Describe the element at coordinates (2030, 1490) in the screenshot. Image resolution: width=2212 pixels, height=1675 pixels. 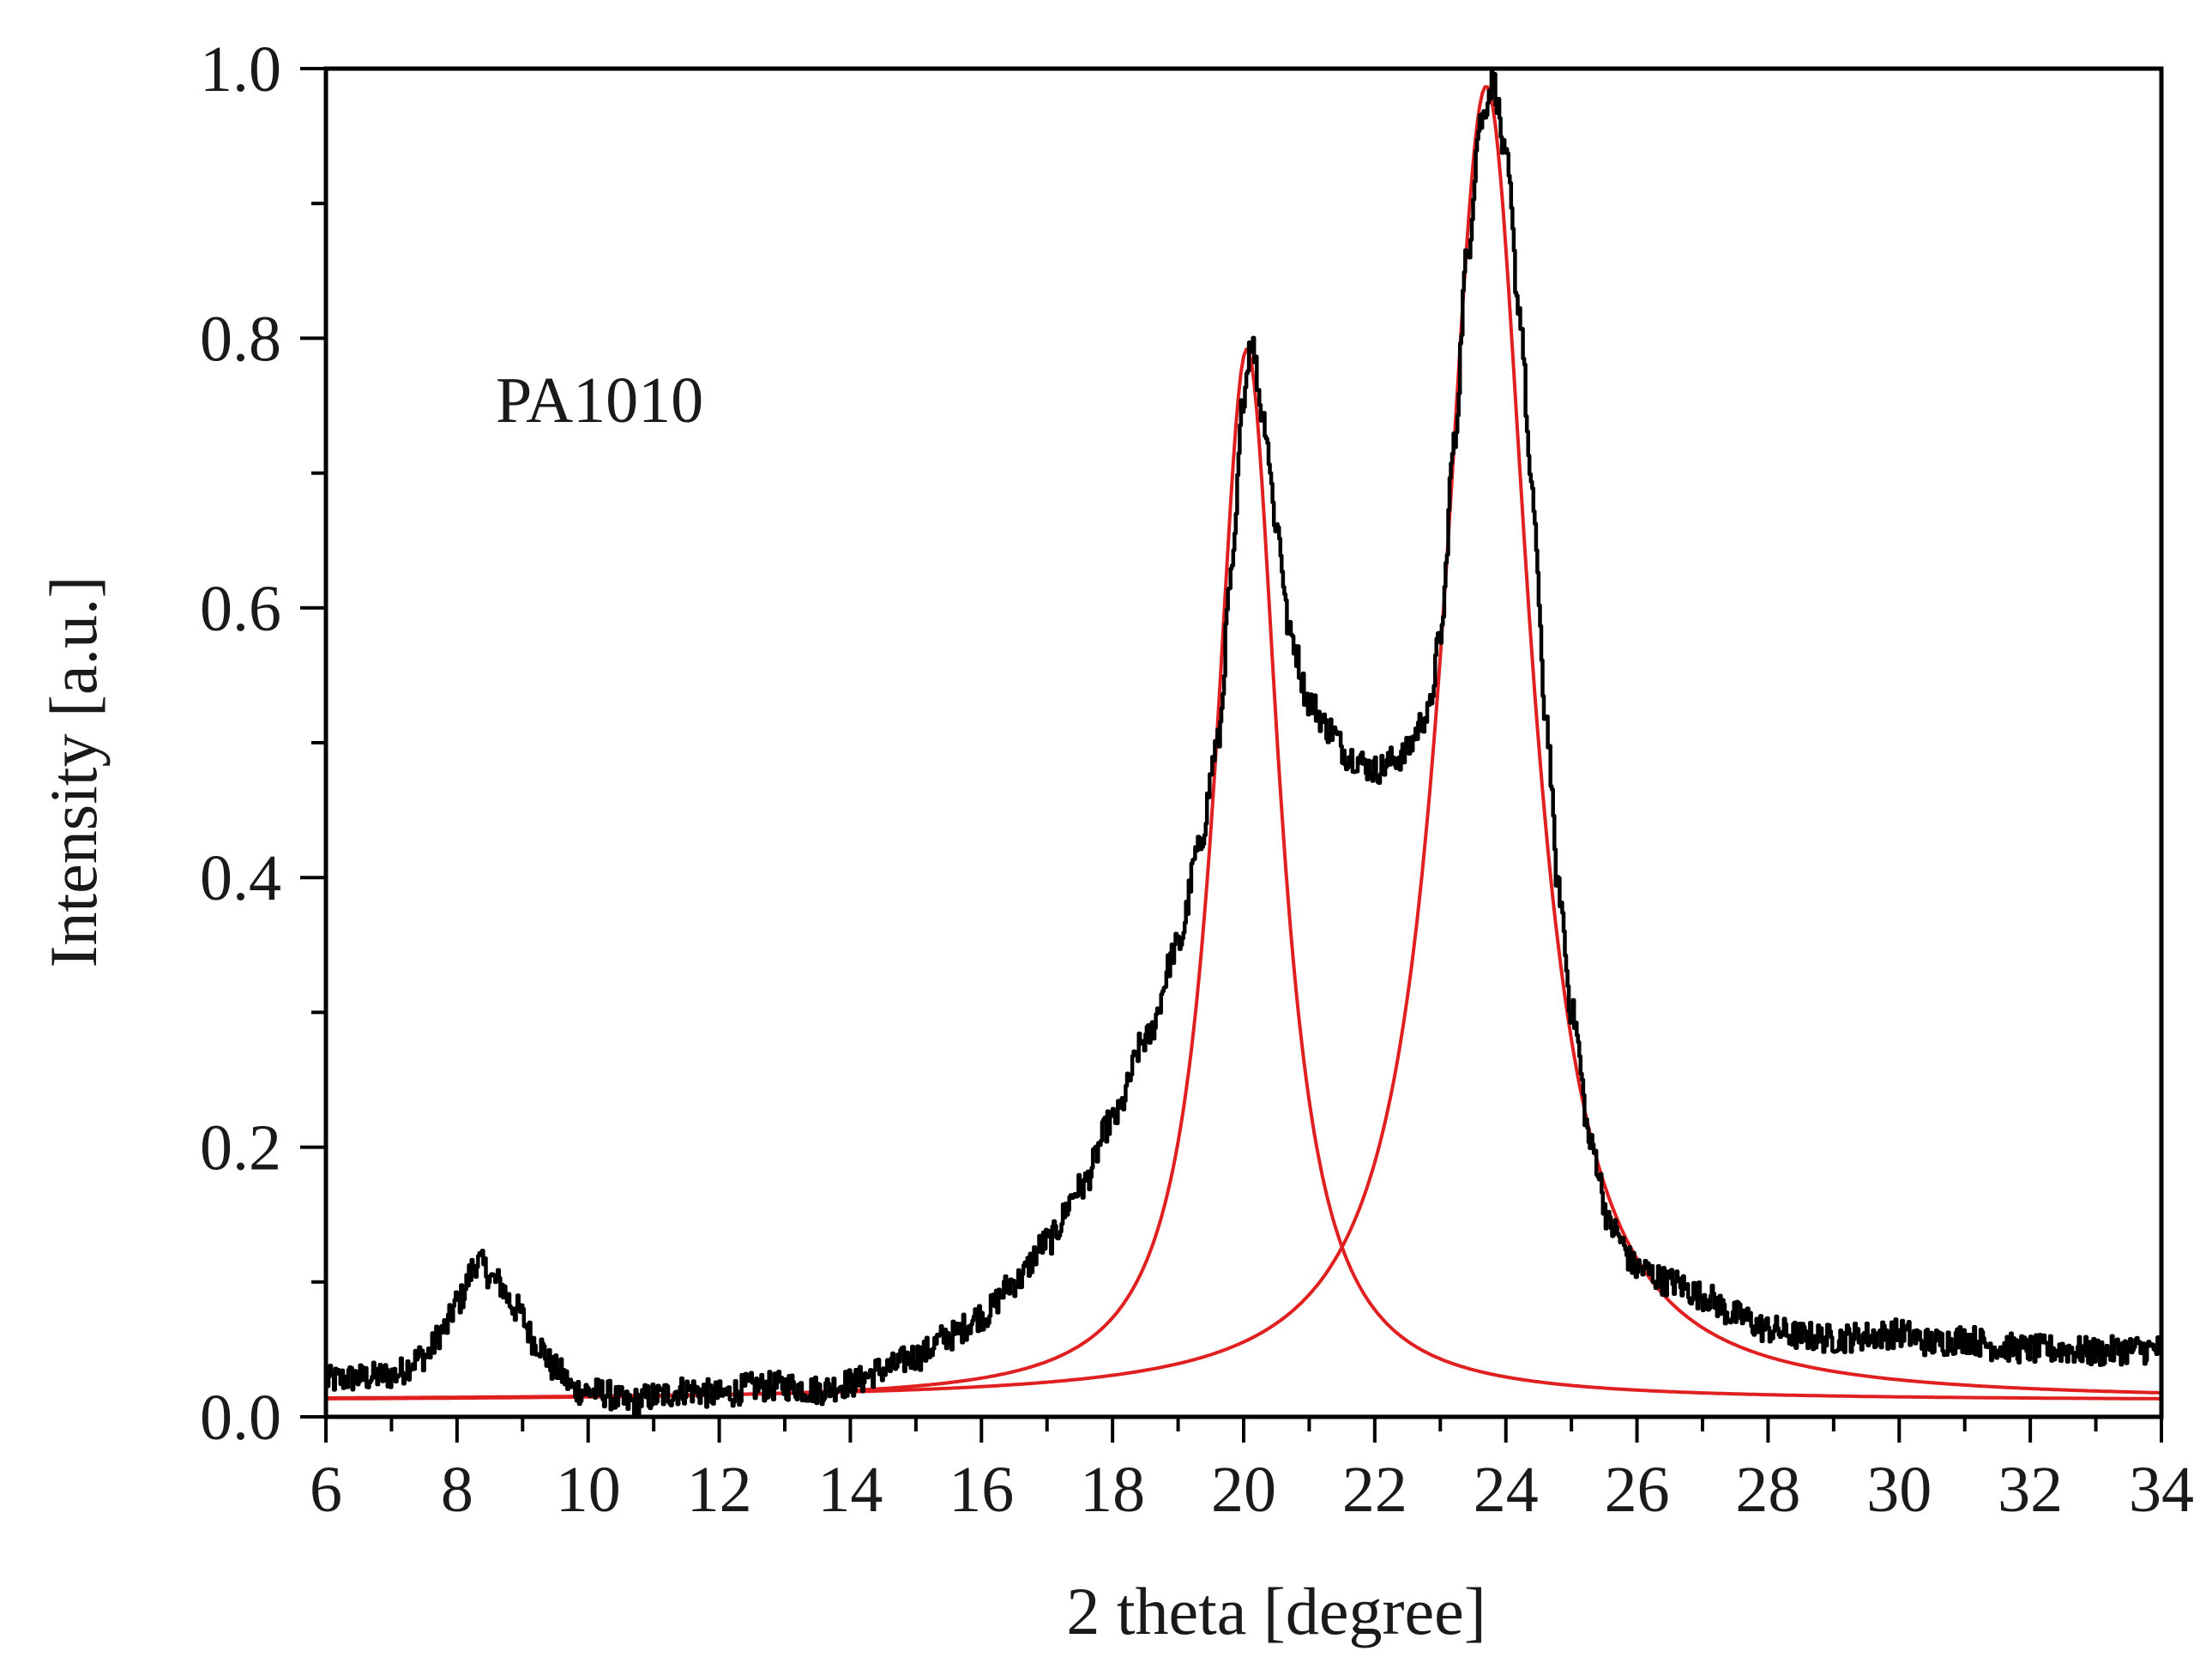
I see `x-tick-label: 32` at that location.